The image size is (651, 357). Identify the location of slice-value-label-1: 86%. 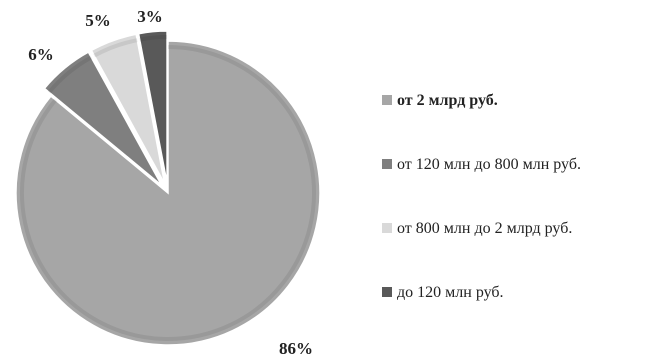
(296, 348).